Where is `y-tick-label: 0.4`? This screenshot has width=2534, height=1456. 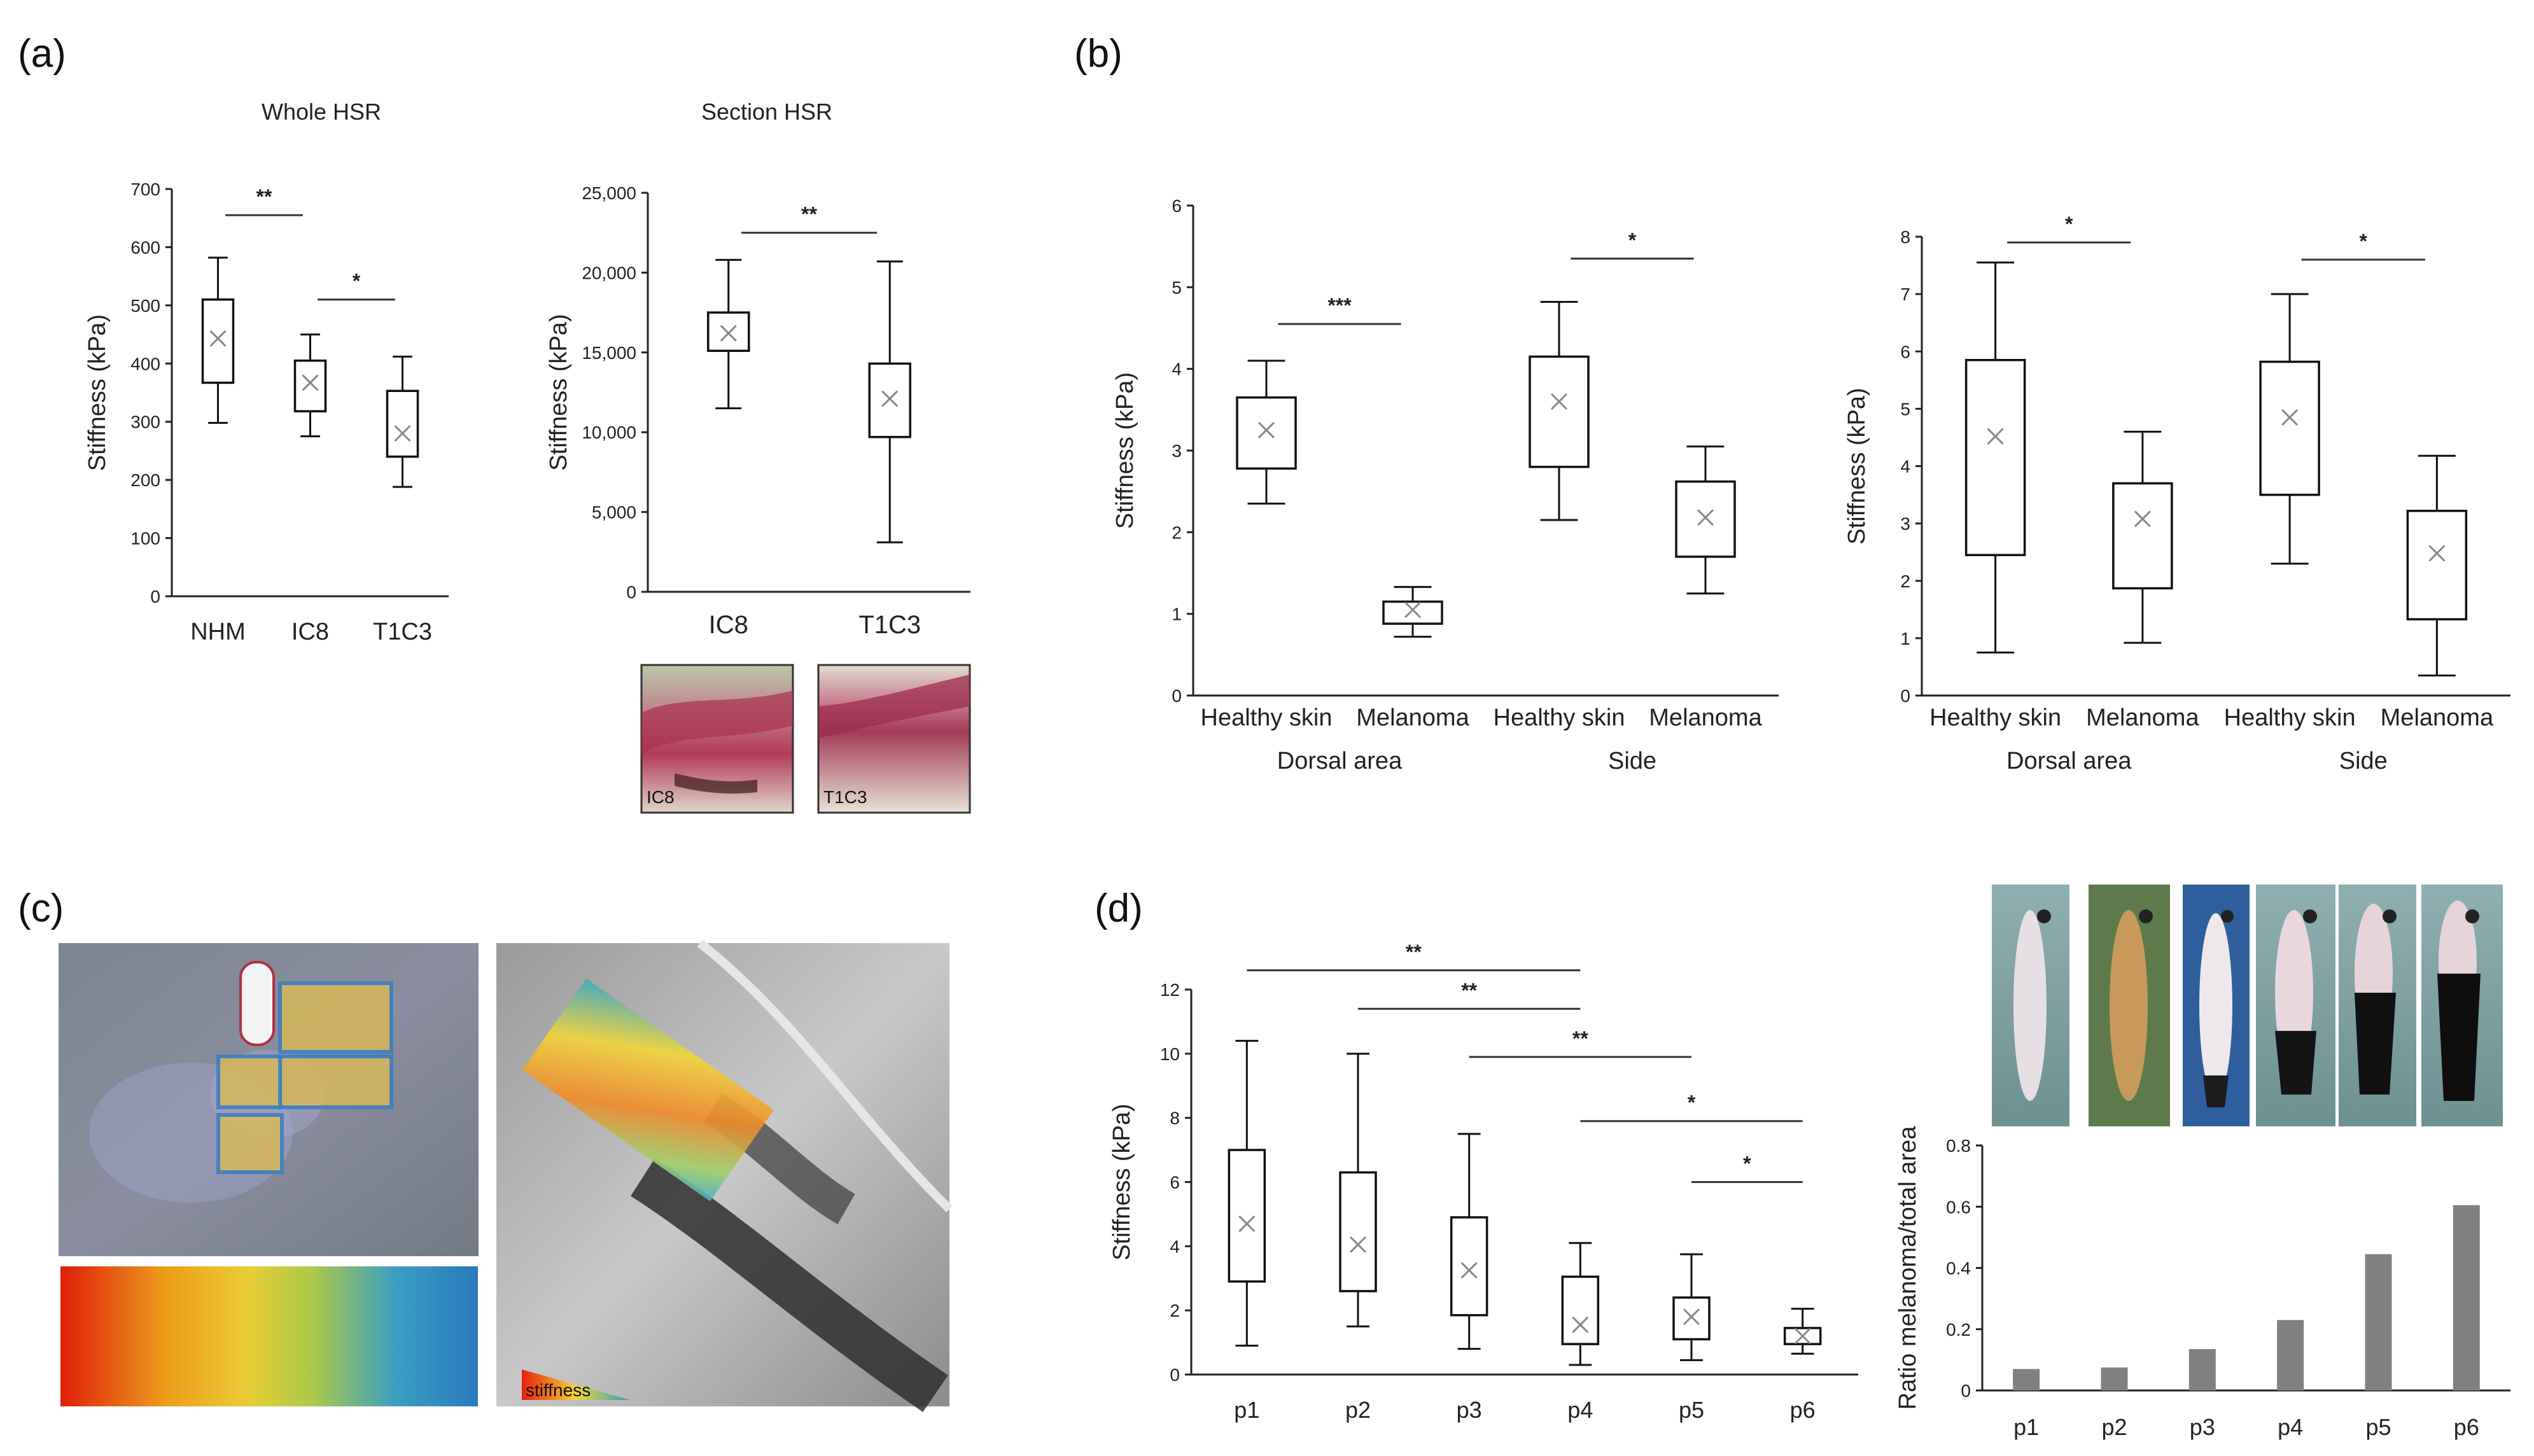 y-tick-label: 0.4 is located at coordinates (1958, 1268).